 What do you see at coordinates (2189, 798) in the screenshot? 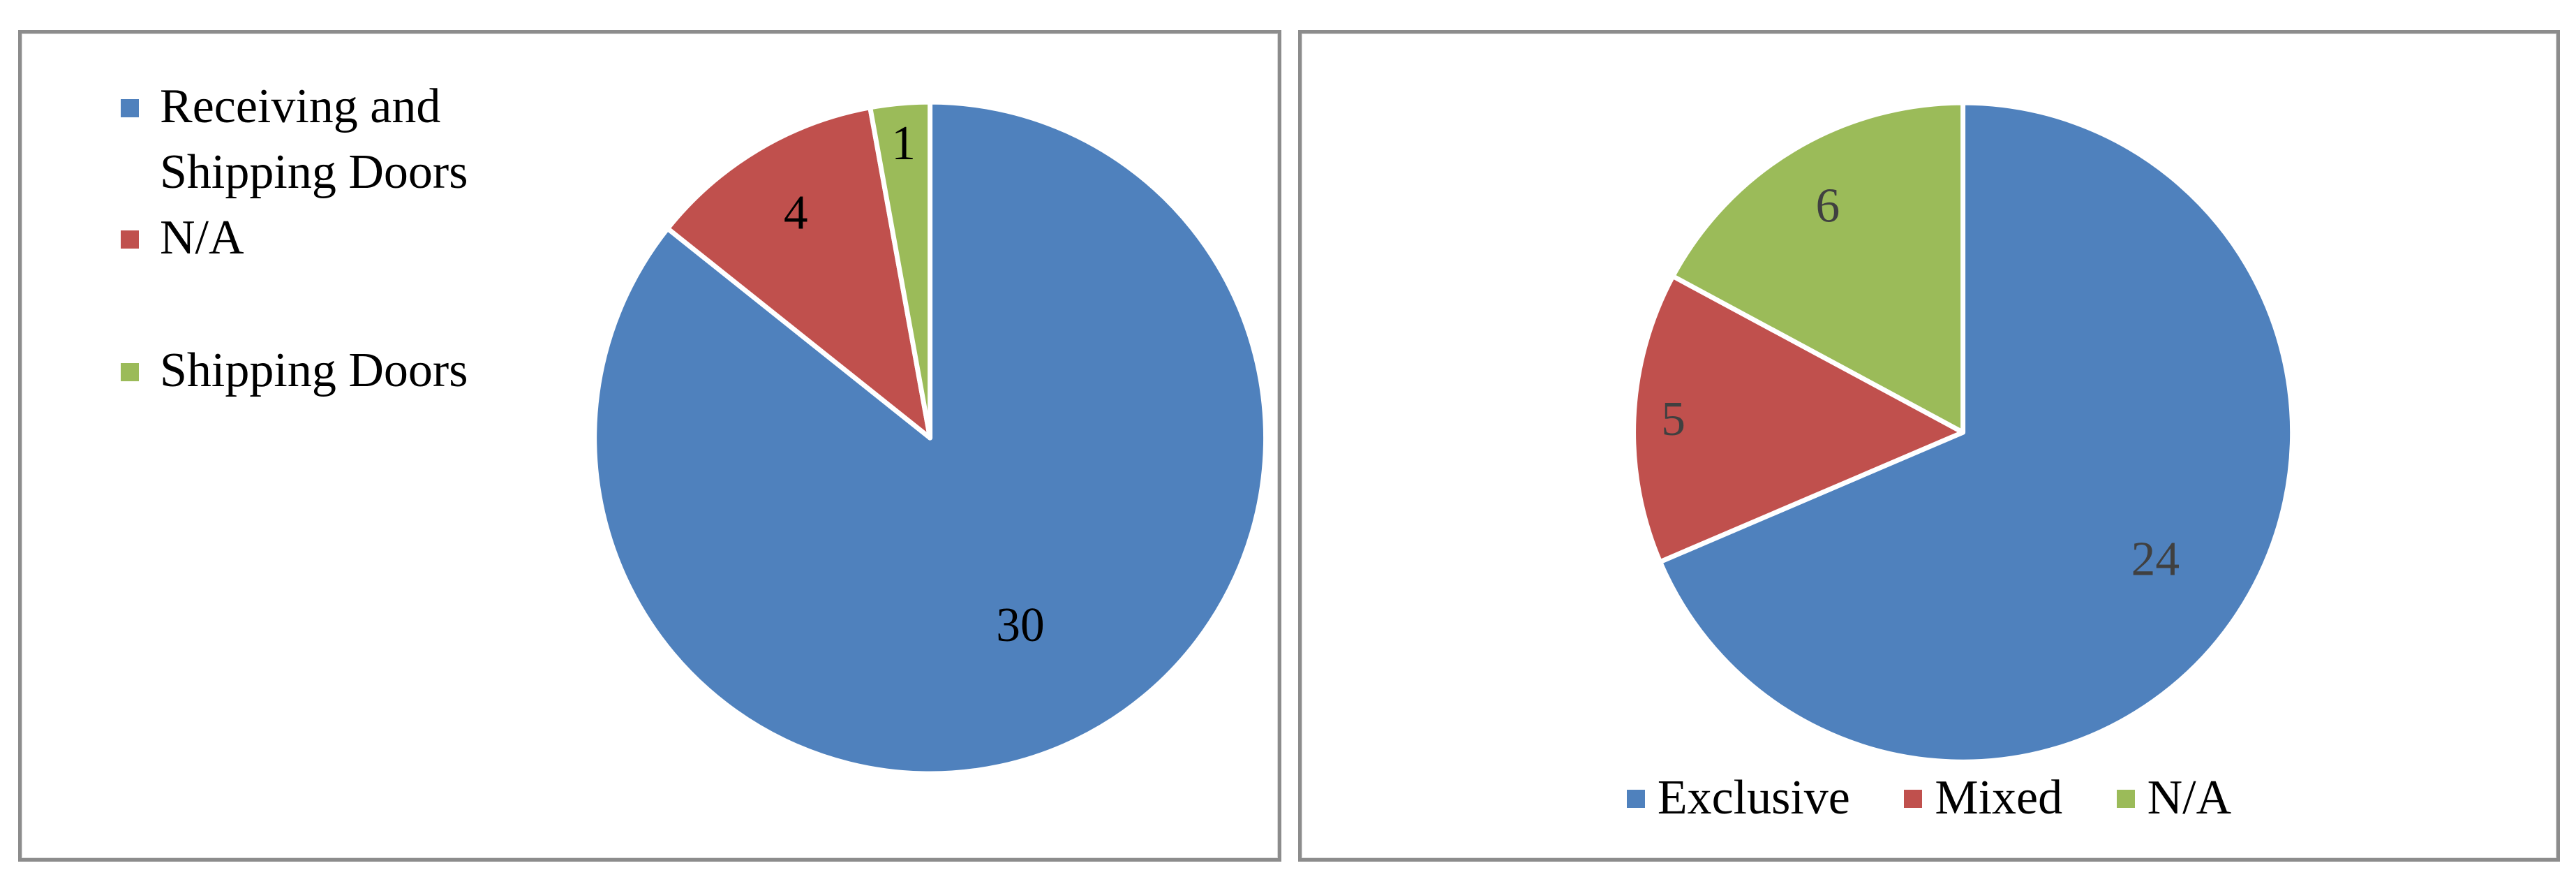
I see `legend-label-na-right: N/A` at bounding box center [2189, 798].